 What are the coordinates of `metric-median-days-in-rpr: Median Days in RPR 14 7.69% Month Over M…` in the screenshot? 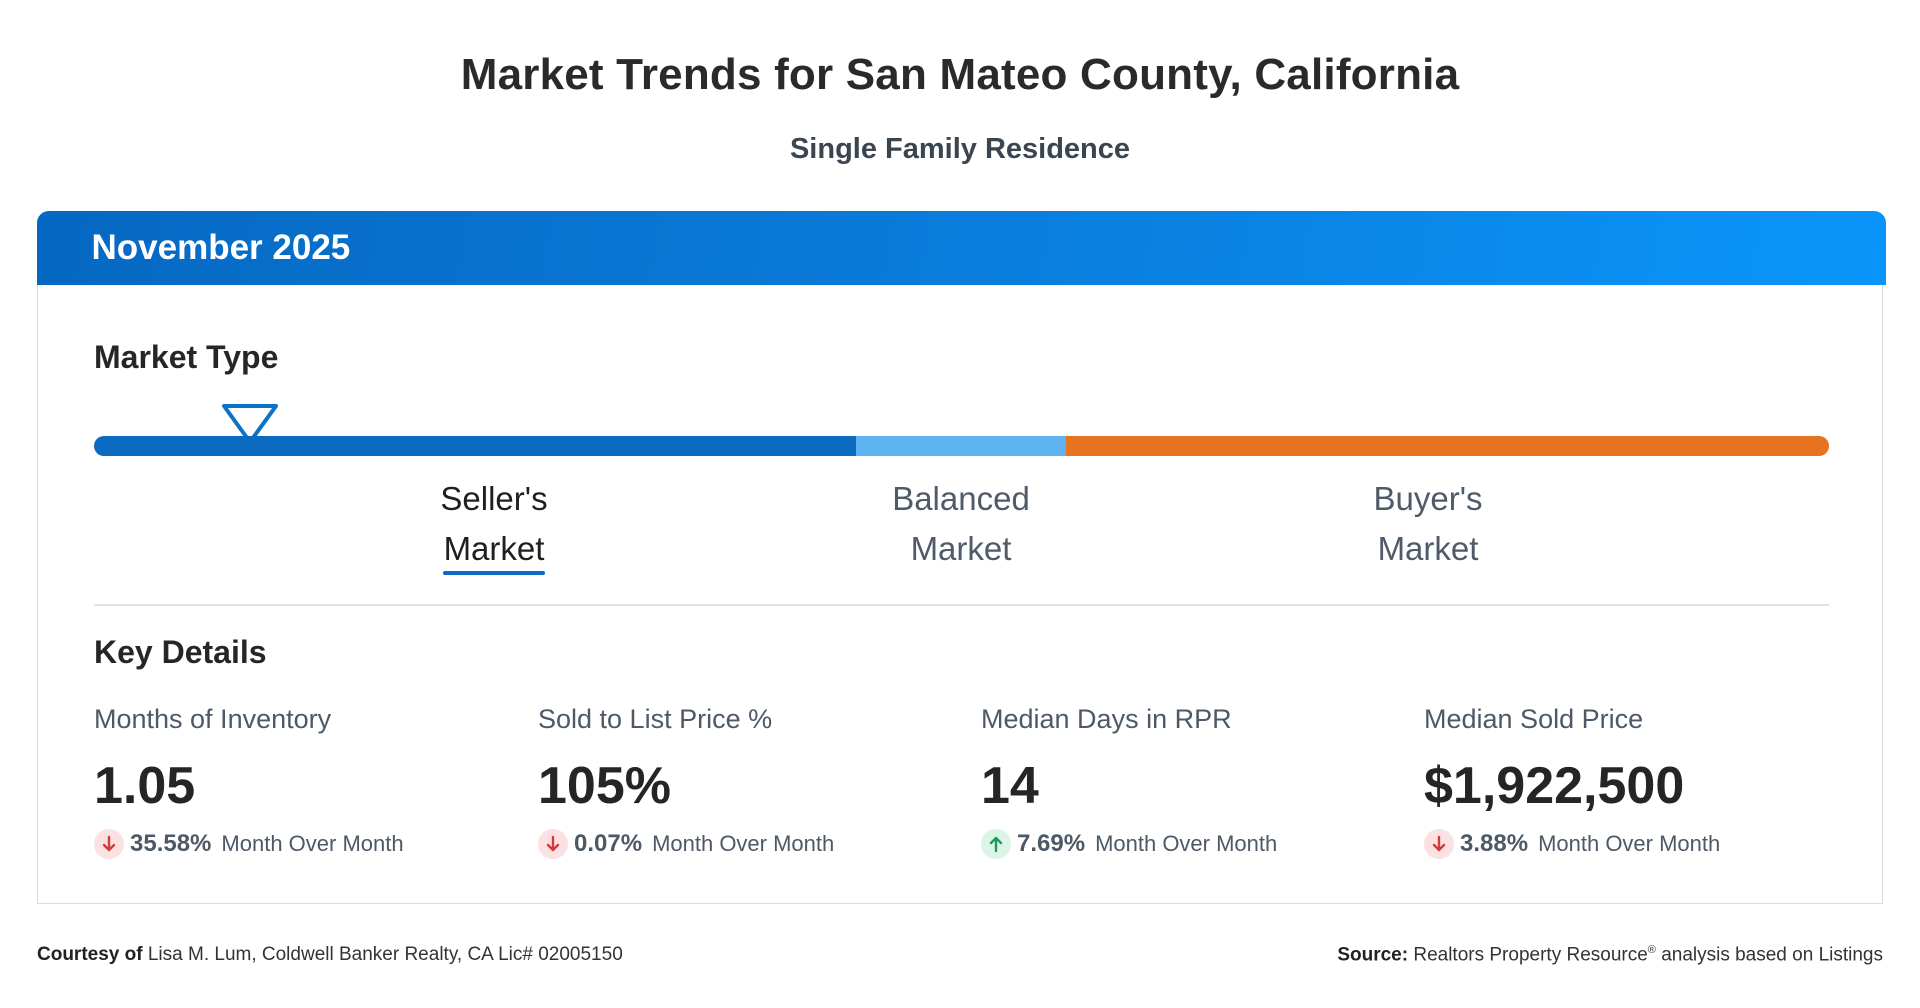 It's located at (1196, 781).